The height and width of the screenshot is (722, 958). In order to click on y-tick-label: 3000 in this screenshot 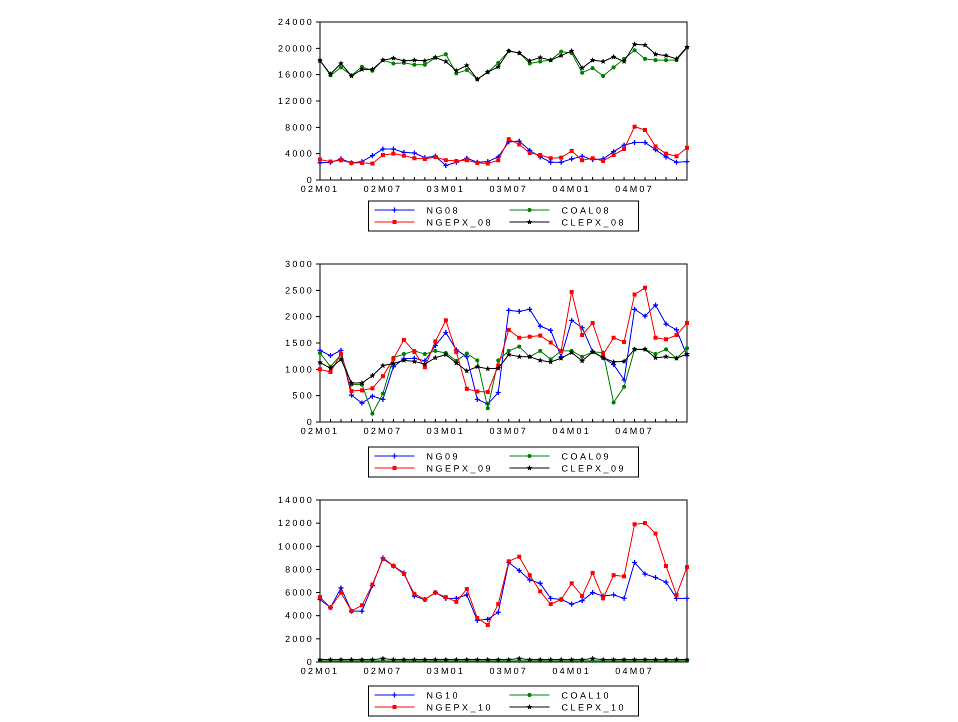, I will do `click(299, 264)`.